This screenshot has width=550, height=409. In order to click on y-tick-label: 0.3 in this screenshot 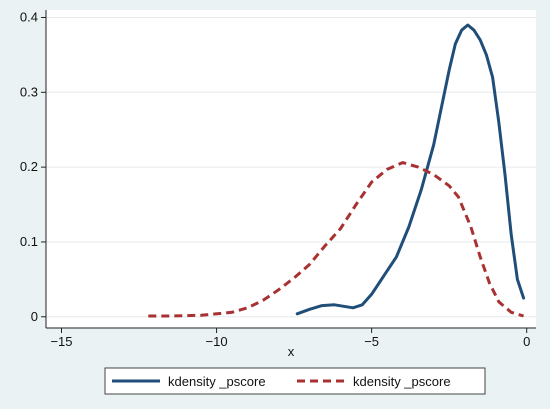, I will do `click(29, 91)`.